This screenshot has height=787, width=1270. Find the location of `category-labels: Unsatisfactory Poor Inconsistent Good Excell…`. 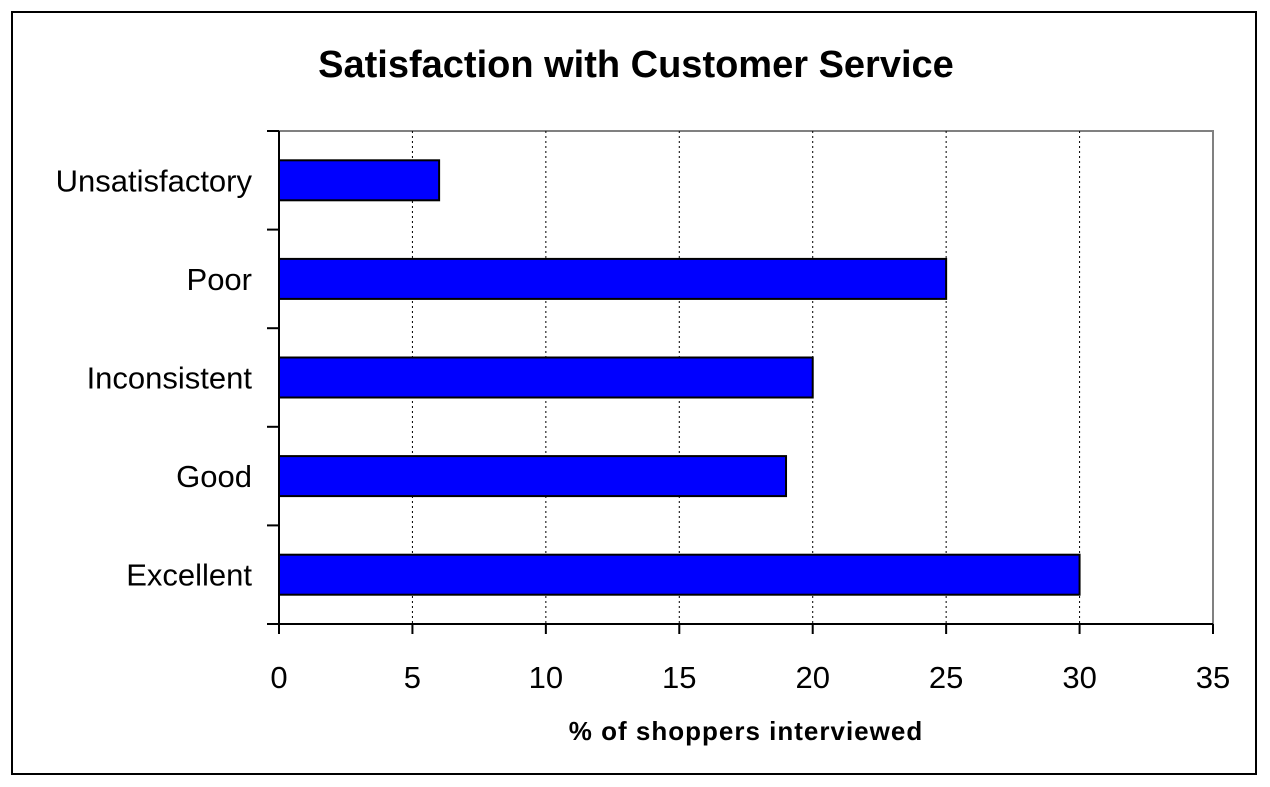

category-labels: Unsatisfactory Poor Inconsistent Good Excell… is located at coordinates (154, 377).